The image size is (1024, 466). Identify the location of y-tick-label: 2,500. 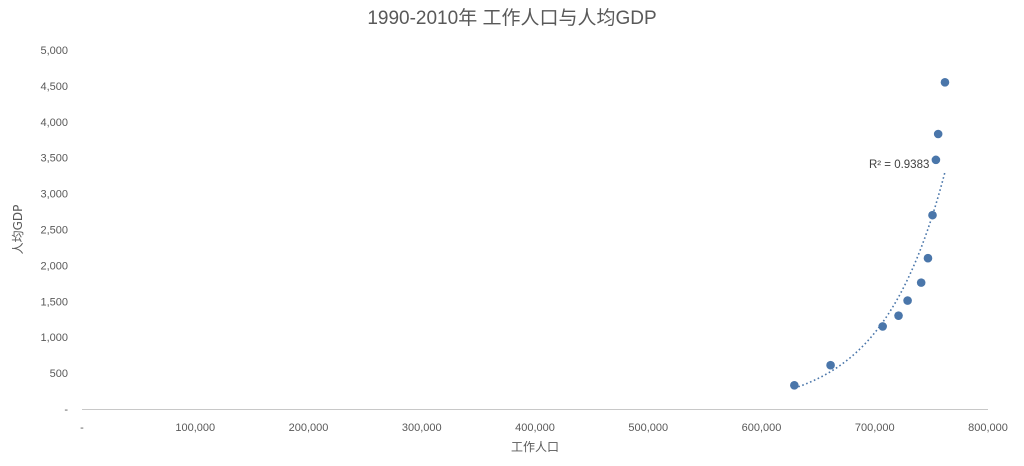
(54, 231).